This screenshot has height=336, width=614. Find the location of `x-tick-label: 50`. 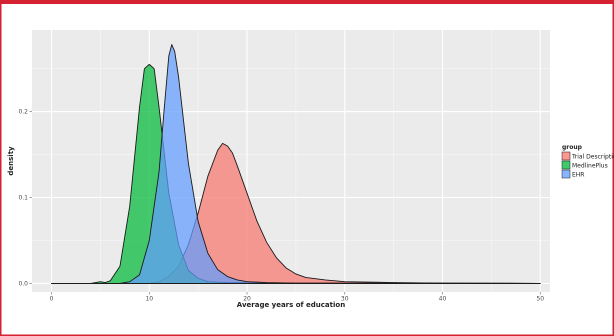

x-tick-label: 50 is located at coordinates (540, 299).